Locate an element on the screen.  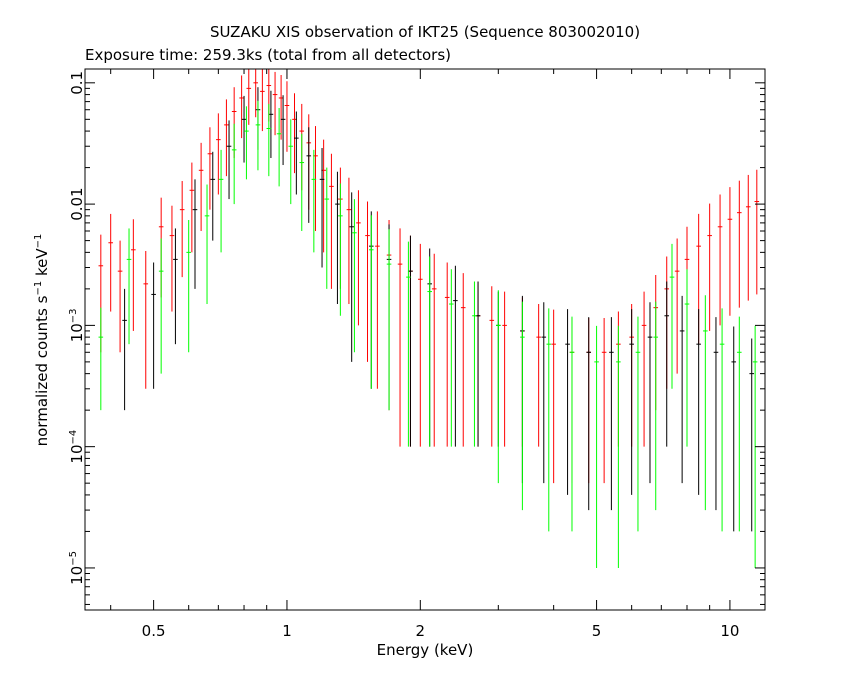
y-tick-label: 10−3 is located at coordinates (77, 325).